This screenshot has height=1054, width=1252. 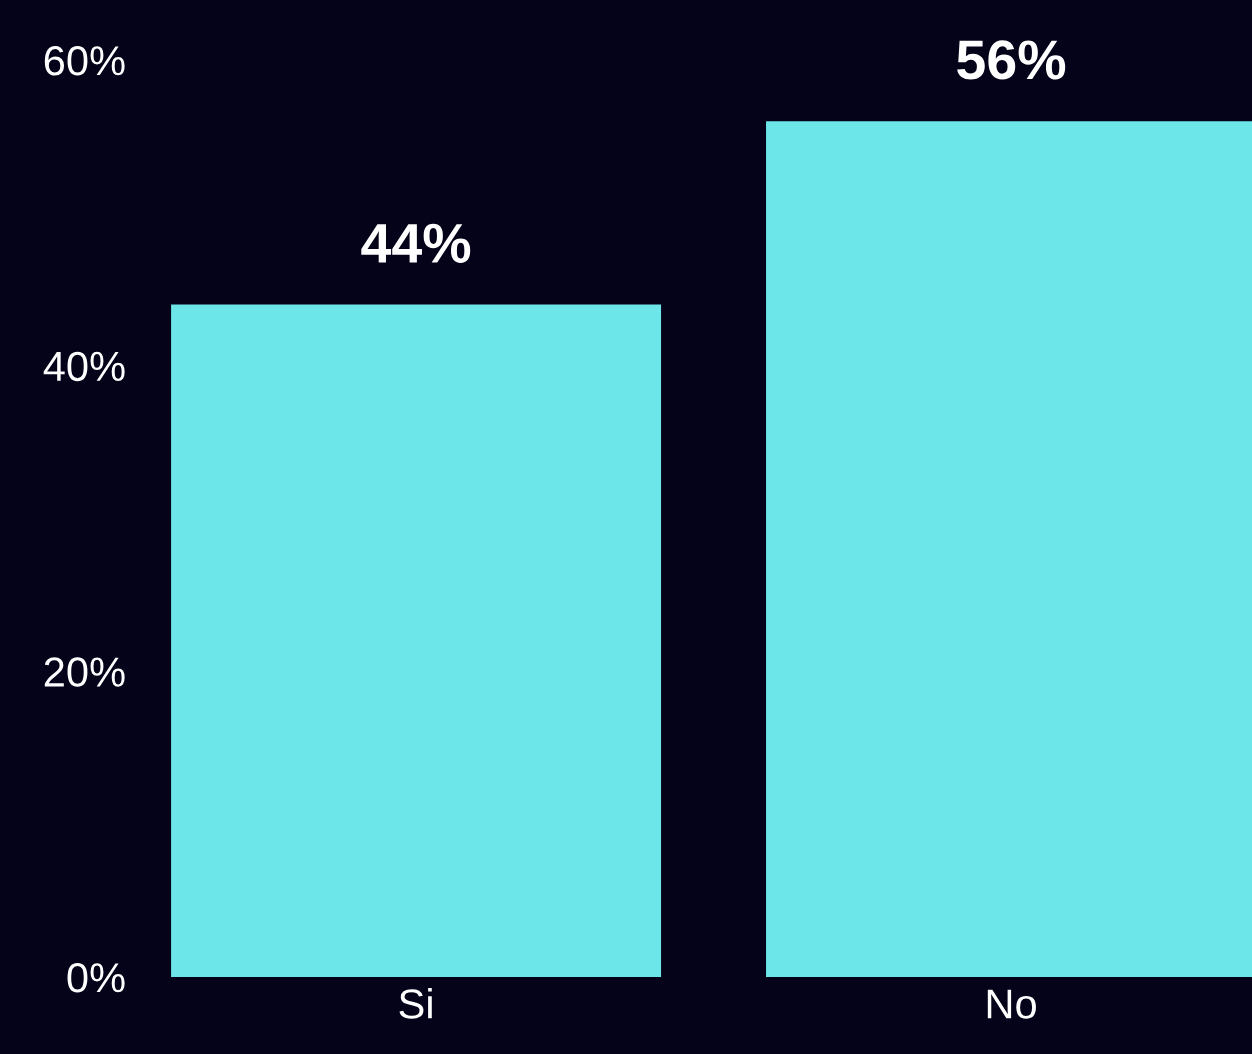 I want to click on y-tick-label: 20%, so click(x=84, y=672).